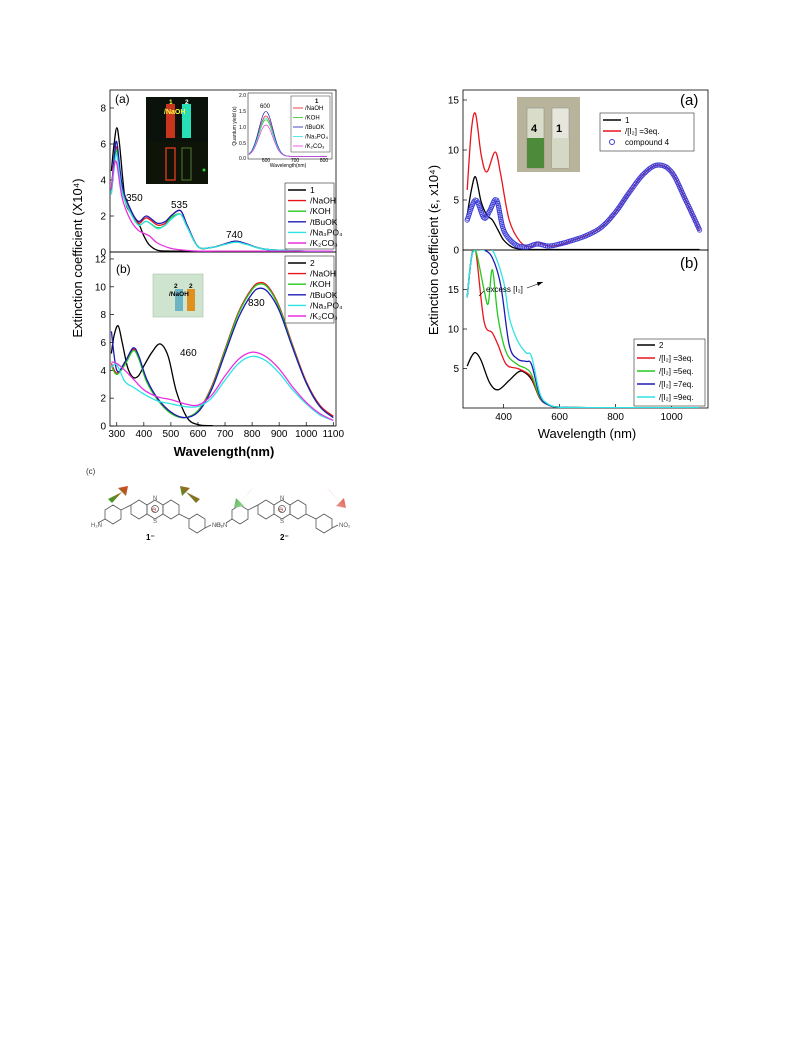 The width and height of the screenshot is (793, 1057). What do you see at coordinates (256, 303) in the screenshot?
I see `peak-label-830: 830` at bounding box center [256, 303].